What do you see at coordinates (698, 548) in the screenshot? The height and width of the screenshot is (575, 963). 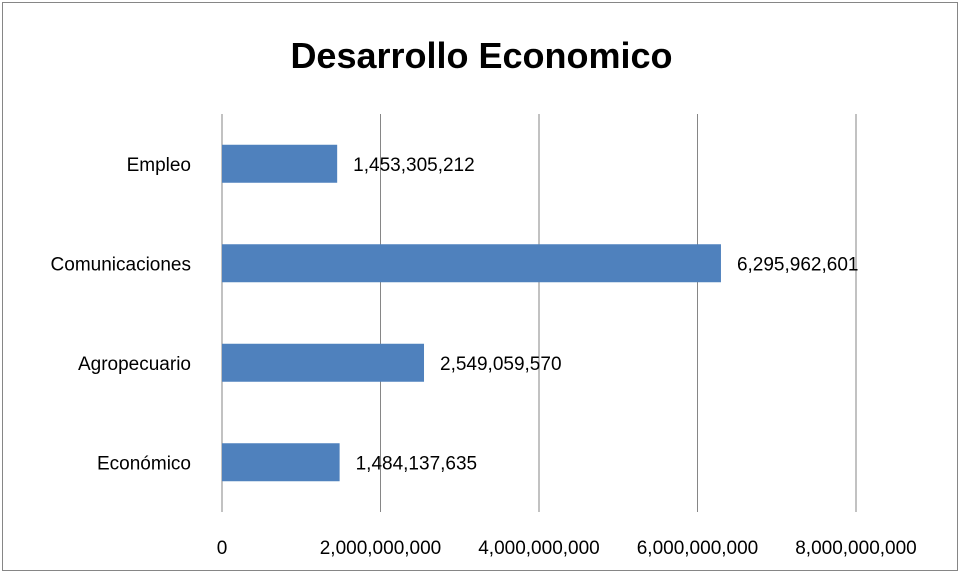 I see `x-tick-label: 6,000,000,000` at bounding box center [698, 548].